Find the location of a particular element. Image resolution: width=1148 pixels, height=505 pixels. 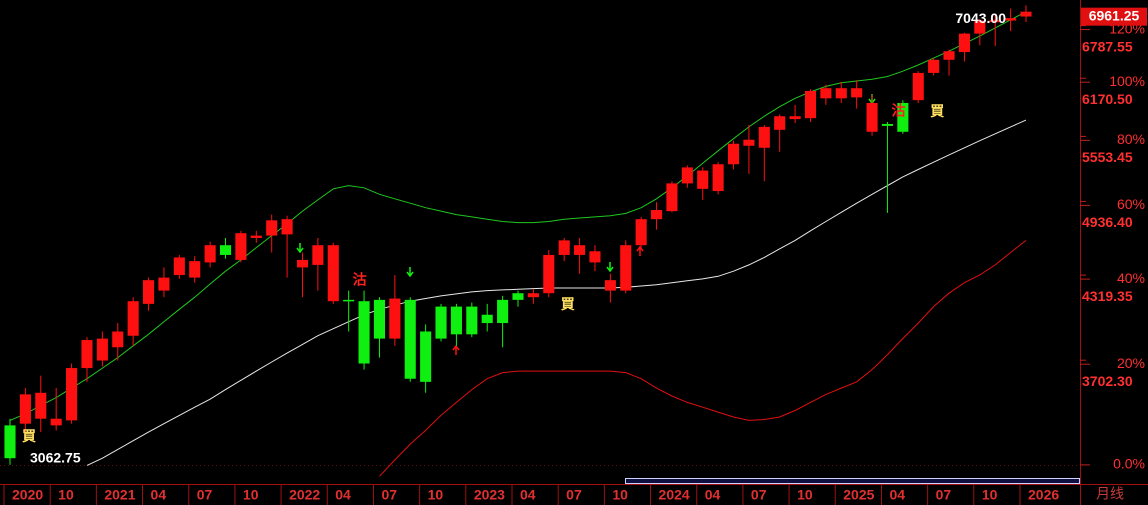

arrow-up is located at coordinates (640, 250).